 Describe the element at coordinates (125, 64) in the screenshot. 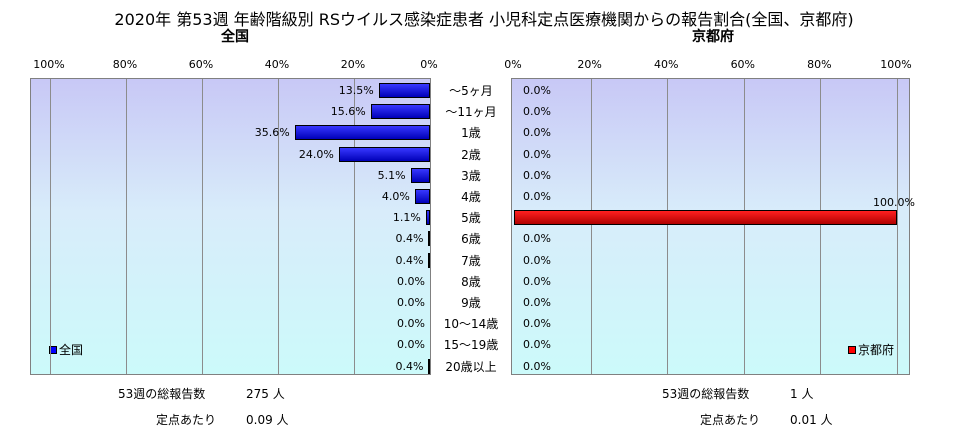

I see `left-tick-label: 80%` at that location.